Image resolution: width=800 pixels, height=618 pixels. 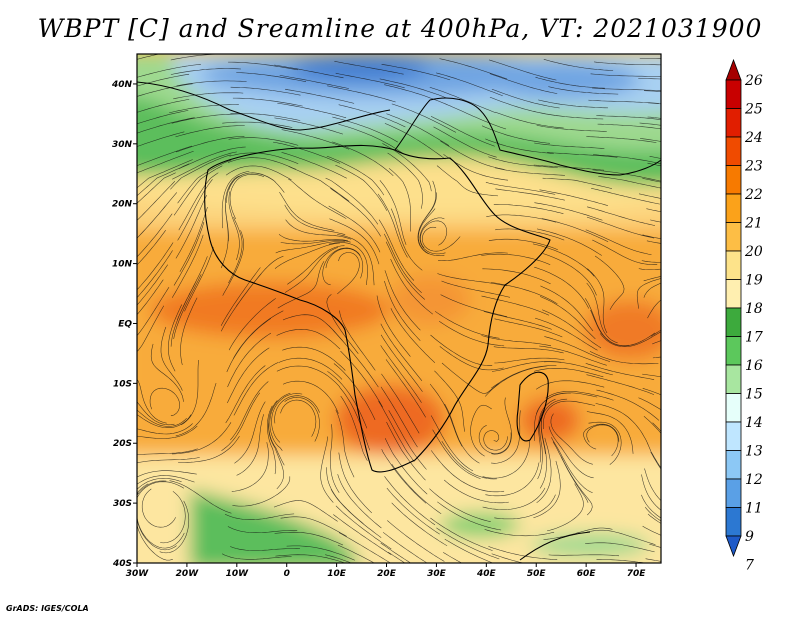 I want to click on longitude-axis: 30W 20W 10W 0 10E 20E 30E 40E 50E 60E 70E, so click(x=386, y=571).